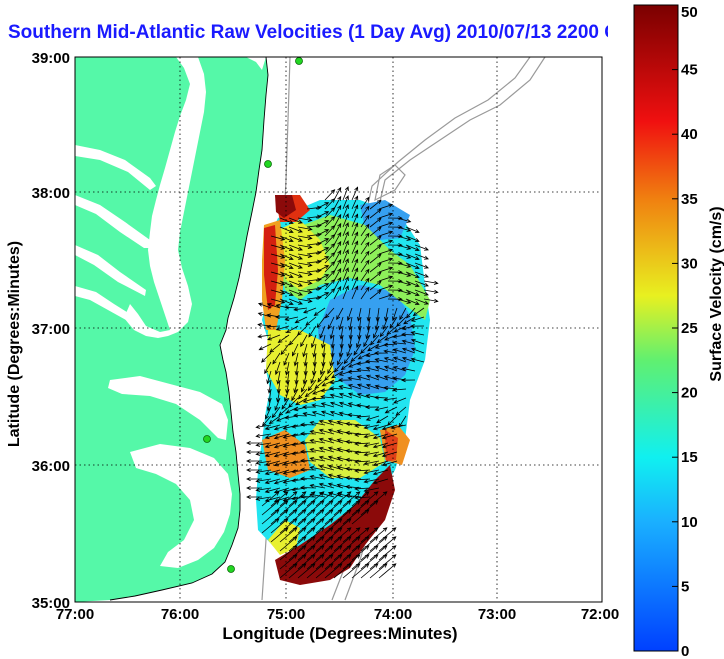 The height and width of the screenshot is (659, 724). Describe the element at coordinates (102, 303) in the screenshot. I see `james-river` at that location.